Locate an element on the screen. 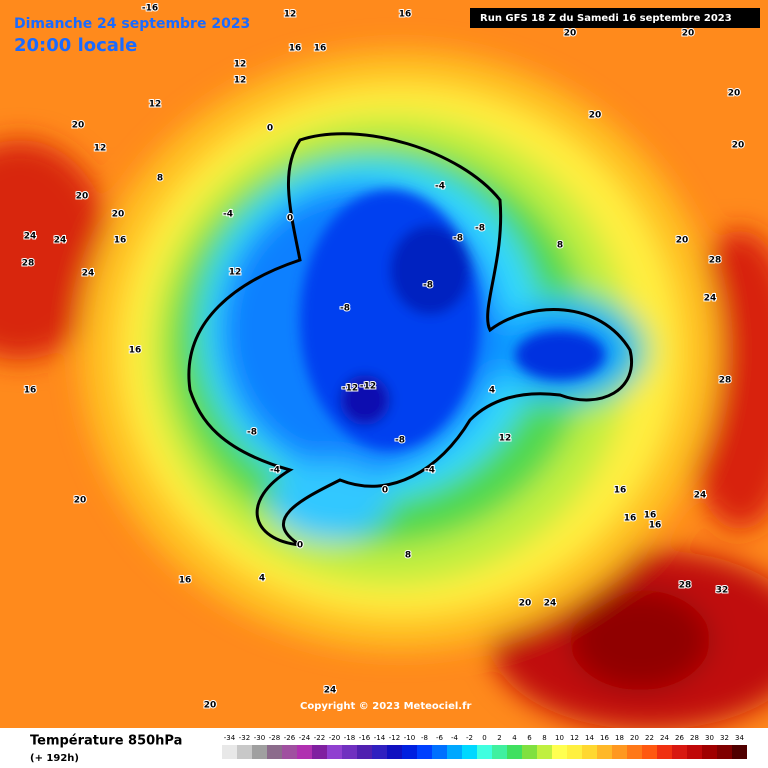 This screenshot has height=768, width=768. scale-label: 6 is located at coordinates (529, 738).